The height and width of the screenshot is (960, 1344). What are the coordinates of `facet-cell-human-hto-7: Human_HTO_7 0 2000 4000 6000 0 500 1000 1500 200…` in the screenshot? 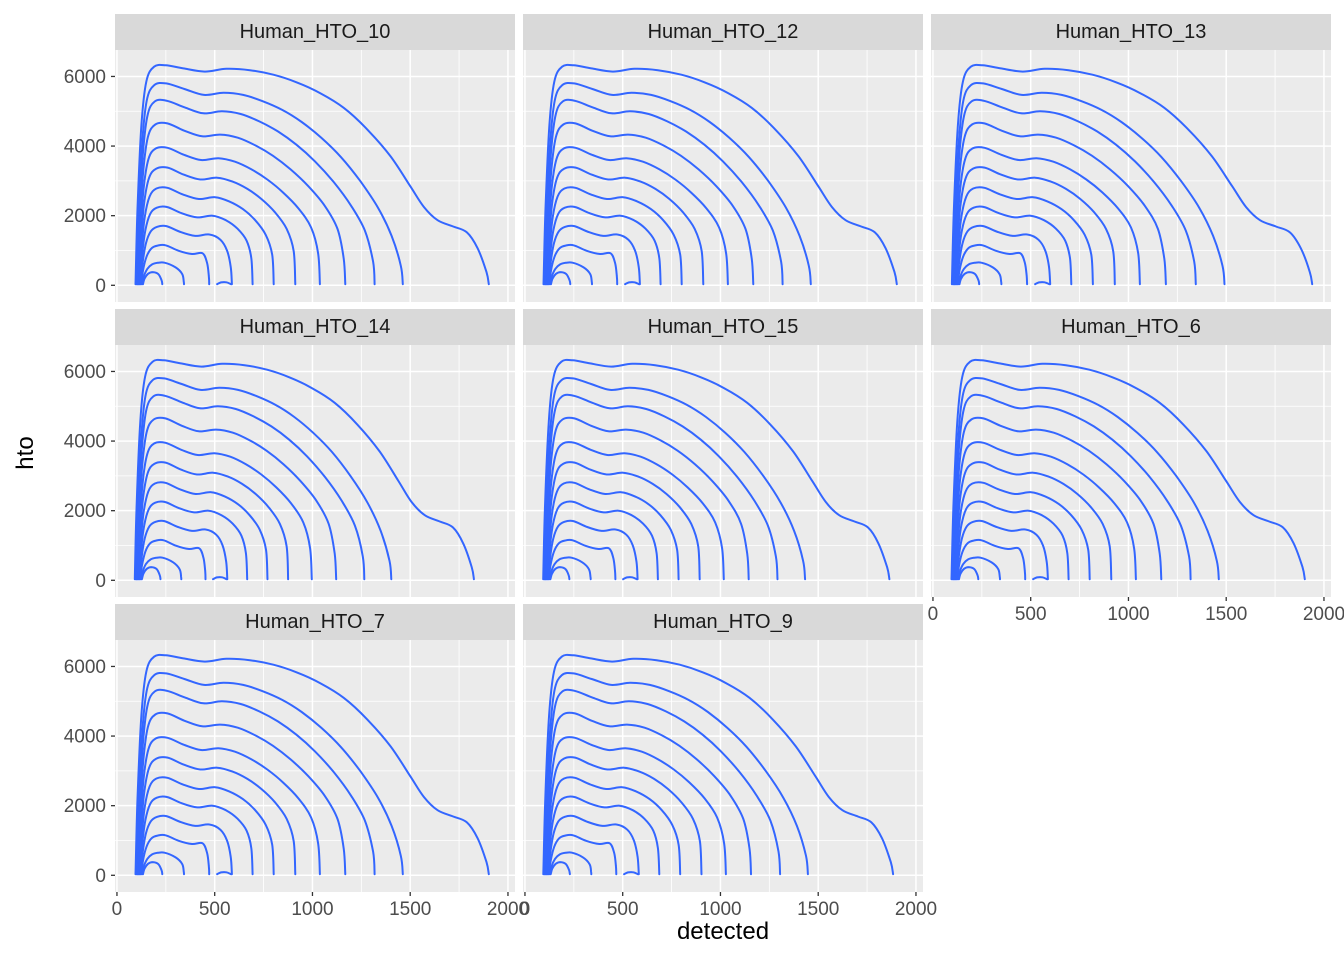 It's located at (296, 762).